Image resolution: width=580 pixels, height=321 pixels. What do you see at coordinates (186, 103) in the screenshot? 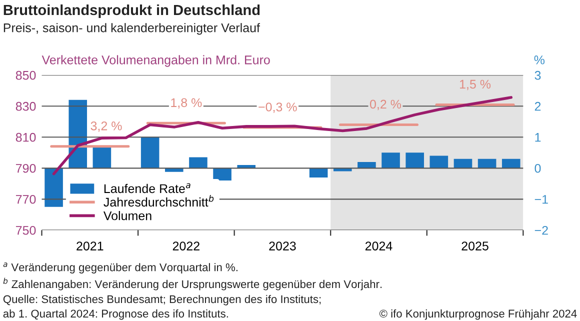
I see `annotation: 1,8 %` at bounding box center [186, 103].